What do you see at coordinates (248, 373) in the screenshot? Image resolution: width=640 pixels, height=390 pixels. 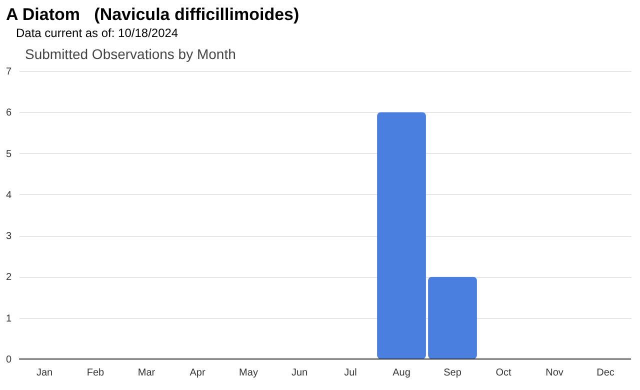 I see `x-tick-label: May` at bounding box center [248, 373].